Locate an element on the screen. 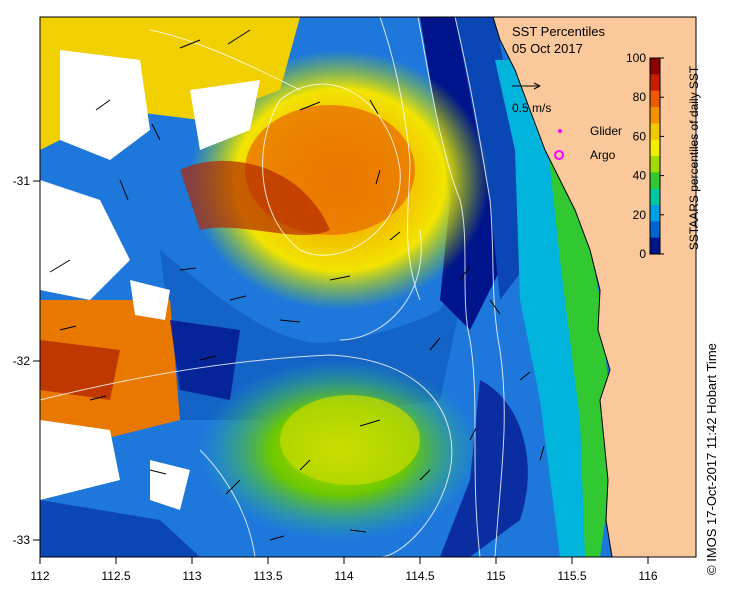 Image resolution: width=739 pixels, height=592 pixels. x-tick-label: 114 is located at coordinates (343, 576).